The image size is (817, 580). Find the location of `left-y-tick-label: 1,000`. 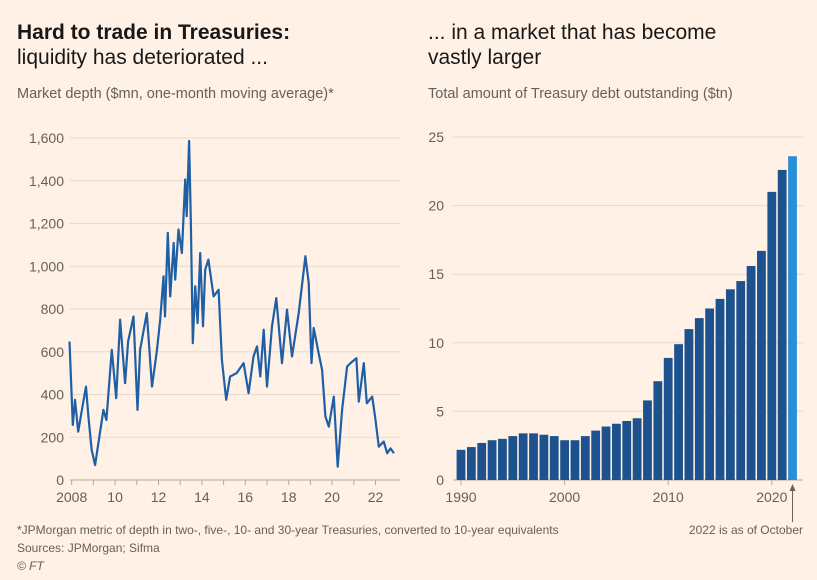

left-y-tick-label: 1,000 is located at coordinates (46, 266).